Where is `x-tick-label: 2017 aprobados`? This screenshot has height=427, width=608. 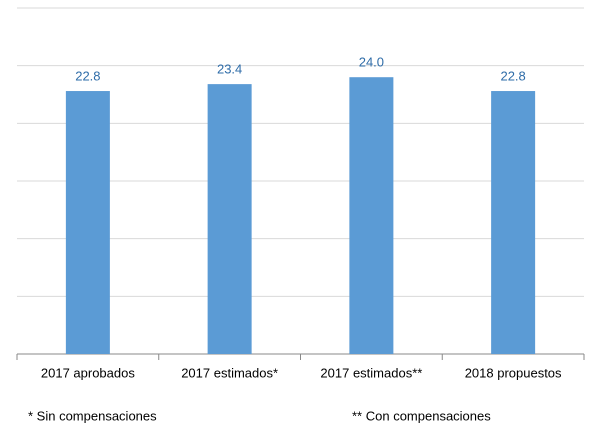 x-tick-label: 2017 aprobados is located at coordinates (88, 372).